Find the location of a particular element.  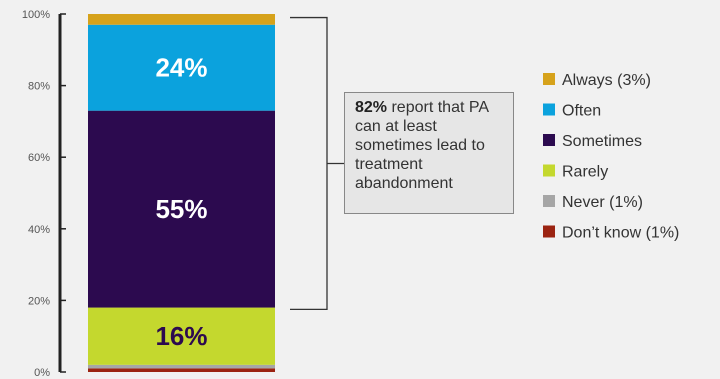

y-tick-label: 20% is located at coordinates (39, 301).